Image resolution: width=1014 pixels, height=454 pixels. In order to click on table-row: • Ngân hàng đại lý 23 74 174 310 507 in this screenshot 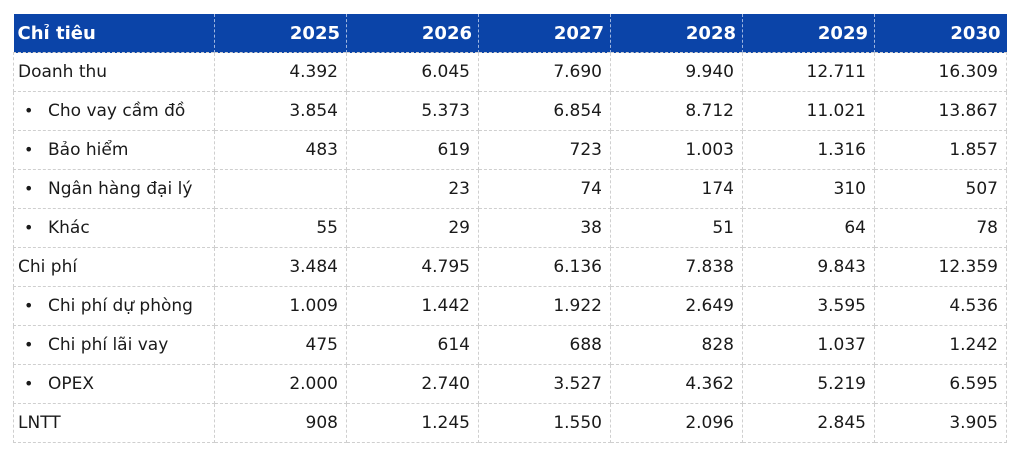, I will do `click(510, 189)`.